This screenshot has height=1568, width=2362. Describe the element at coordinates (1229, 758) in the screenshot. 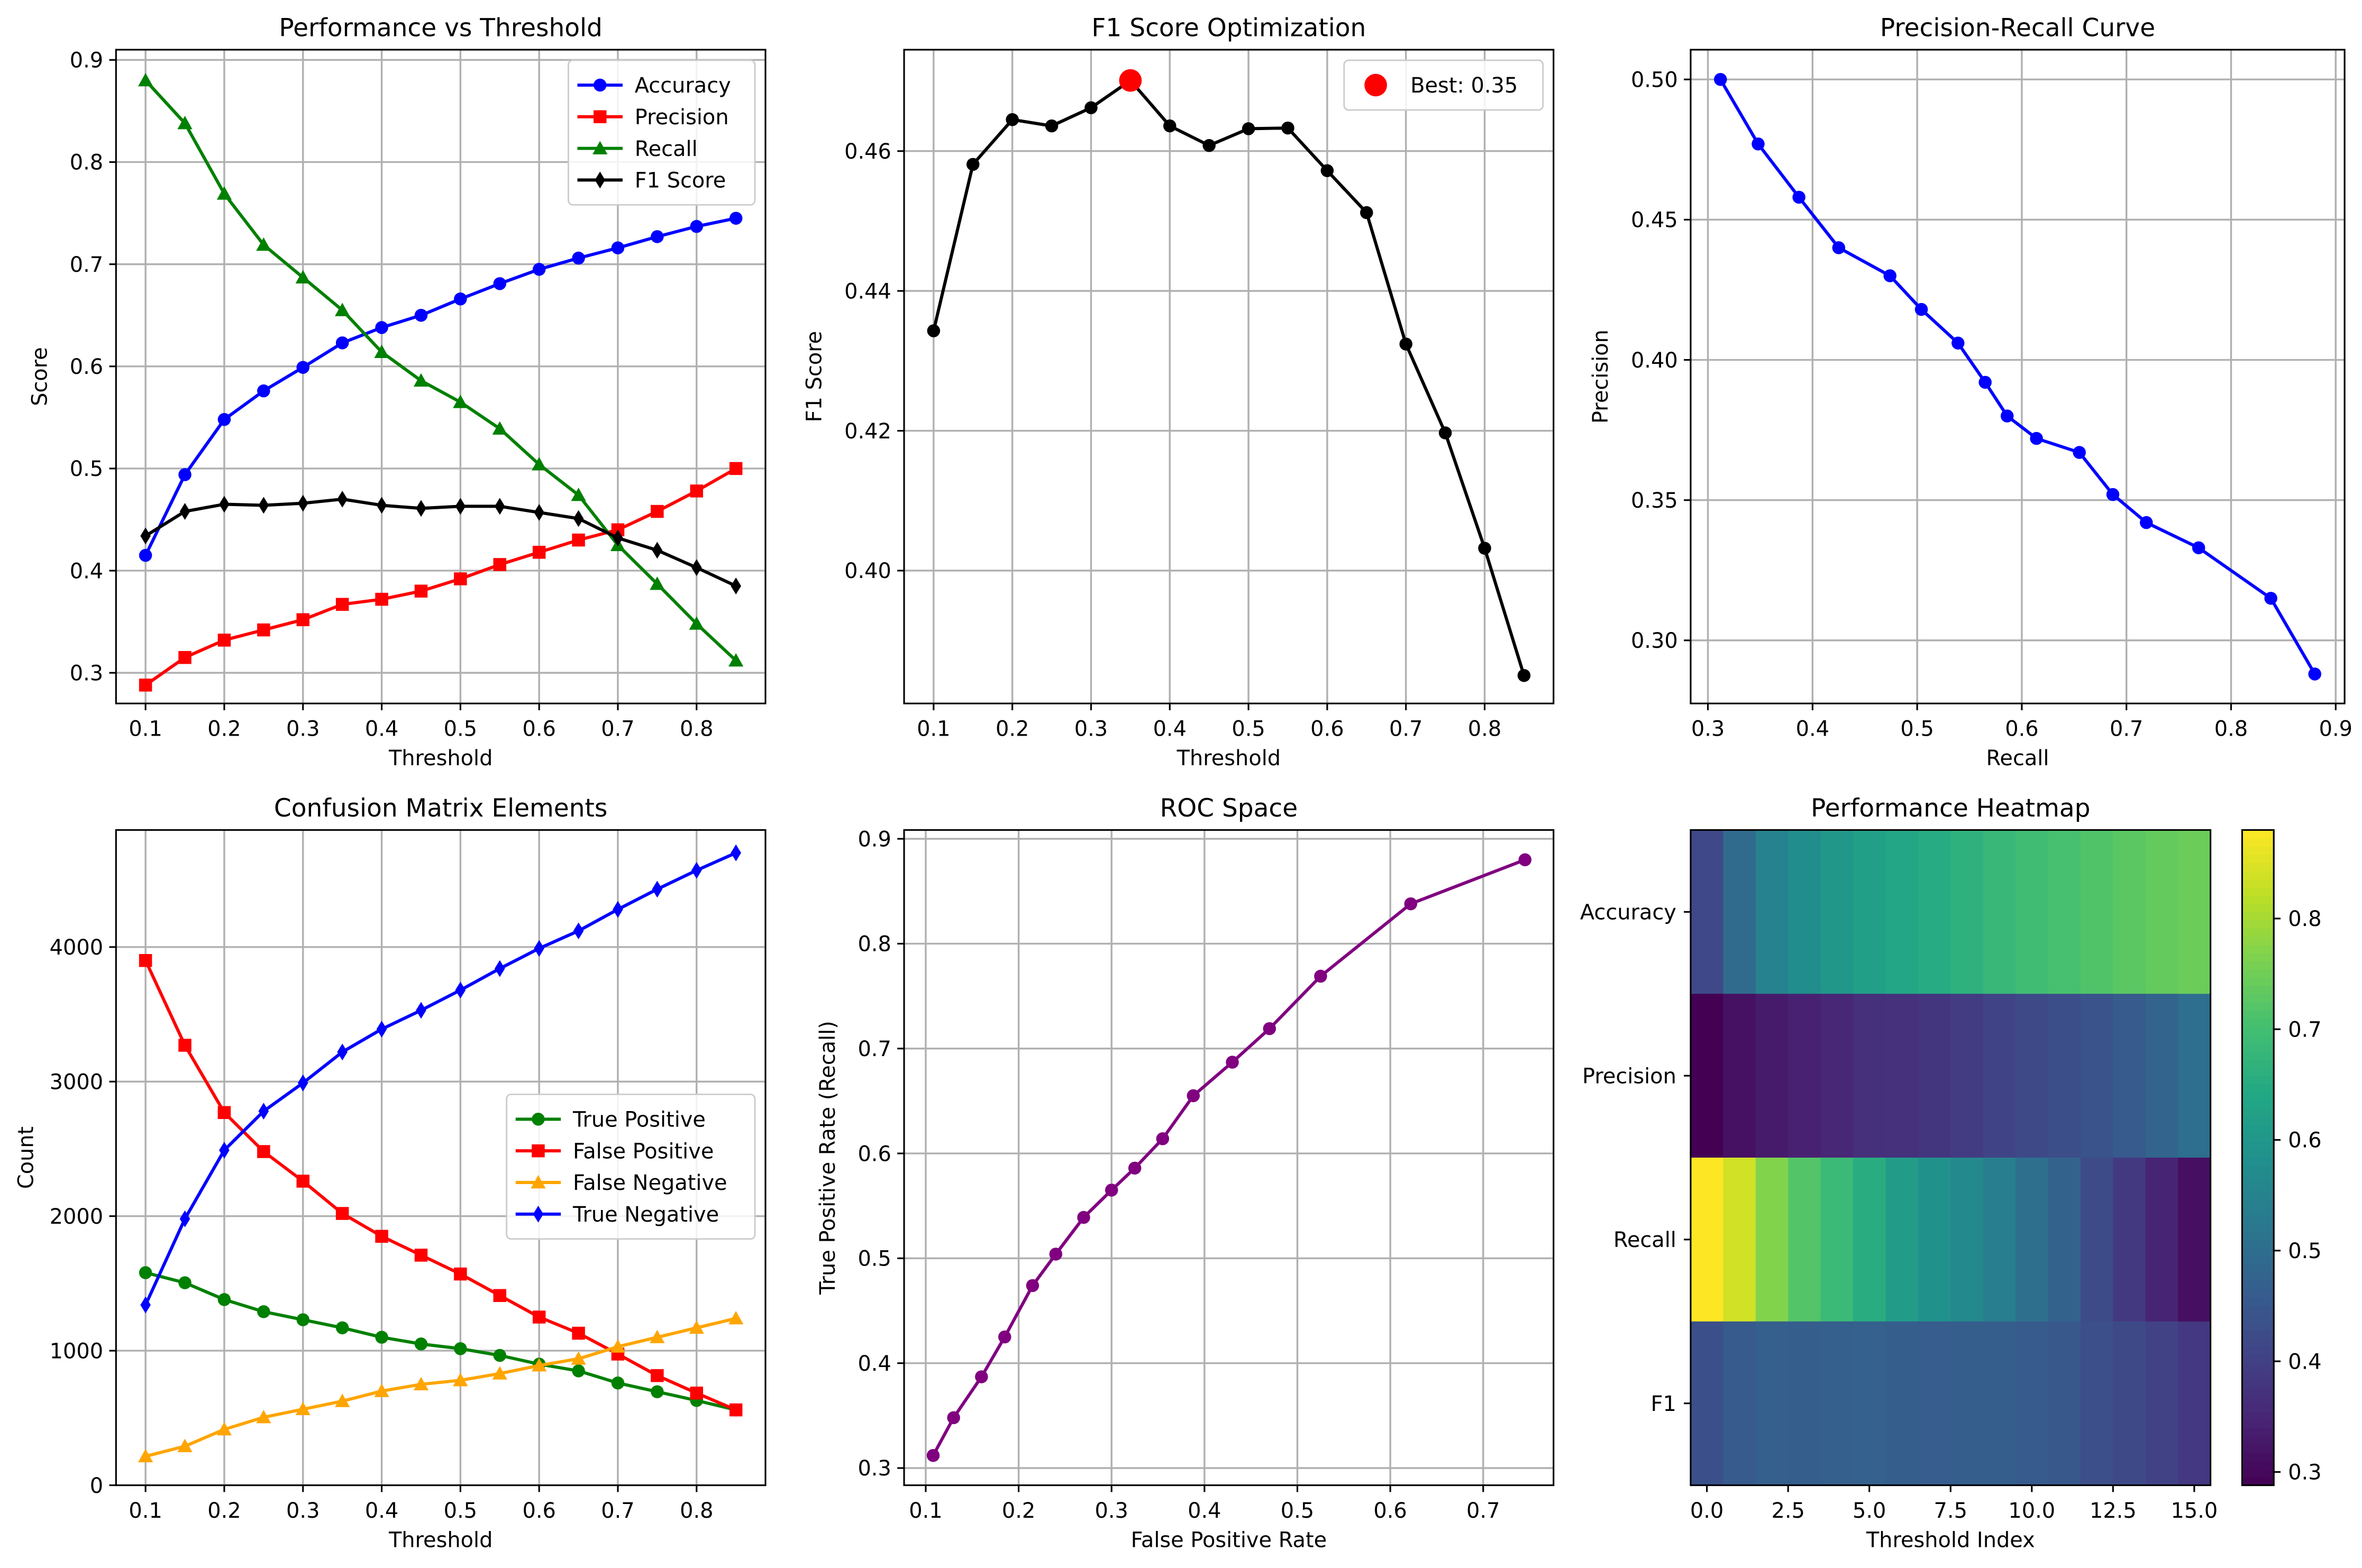

I see `x-axis-label: Threshold` at that location.